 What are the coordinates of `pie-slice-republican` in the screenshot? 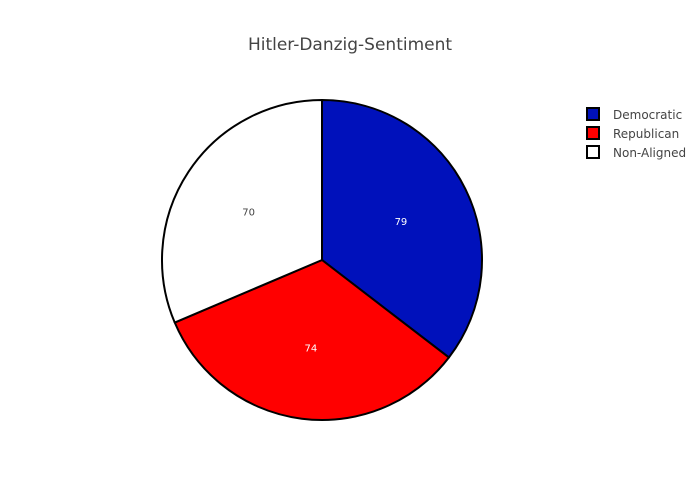 It's located at (311, 340).